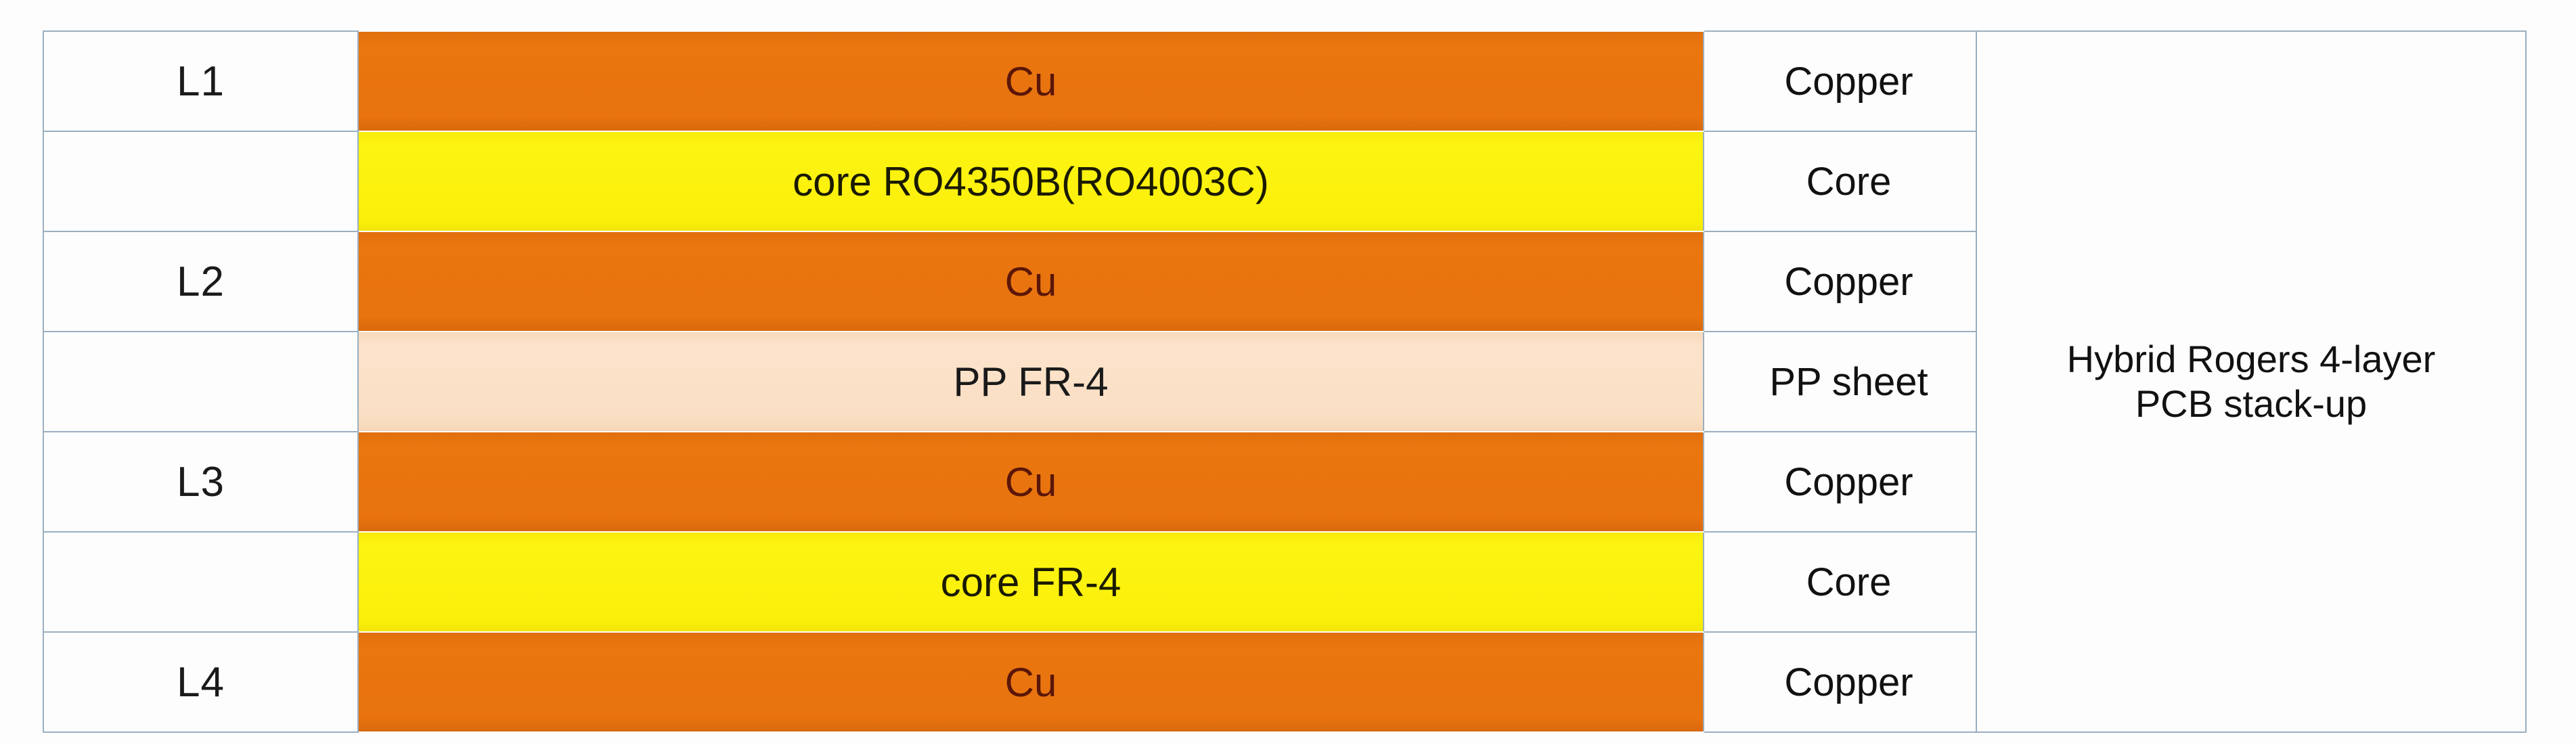 The image size is (2576, 745). I want to click on material-cell-prepreg: PP FR-4, so click(1031, 382).